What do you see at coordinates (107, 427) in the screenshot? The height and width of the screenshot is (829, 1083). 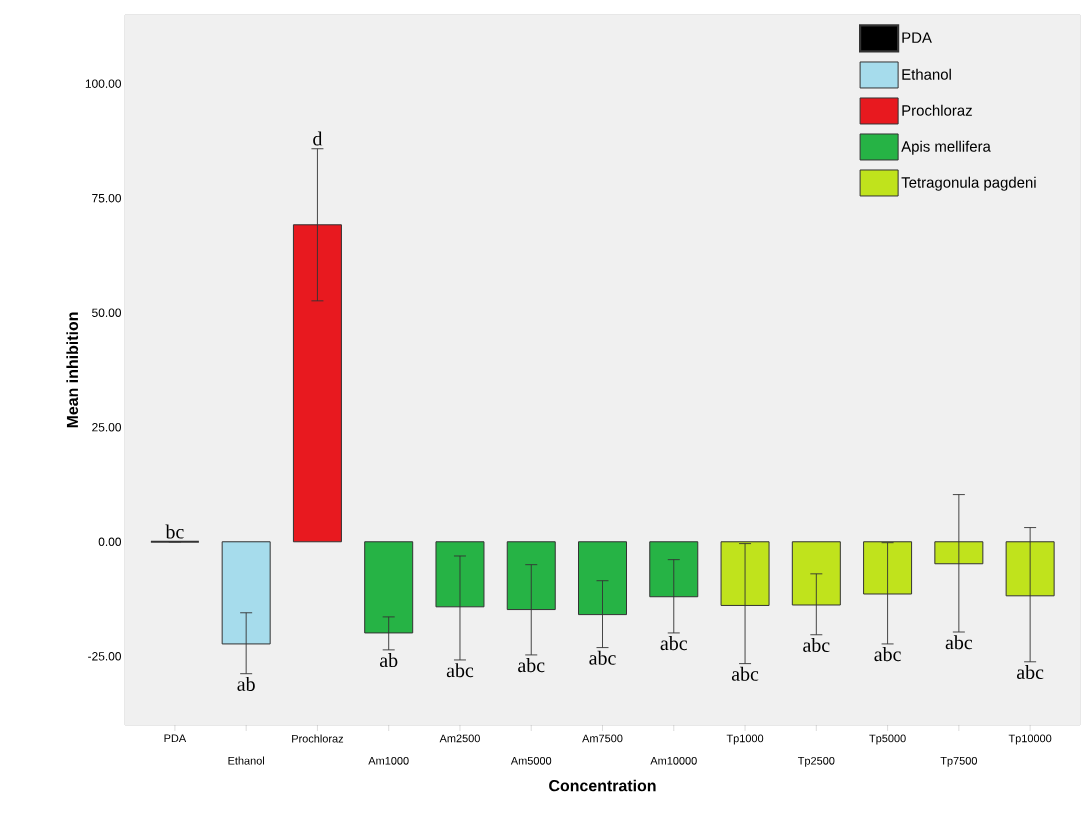 I see `y-tick-label: 25.00` at bounding box center [107, 427].